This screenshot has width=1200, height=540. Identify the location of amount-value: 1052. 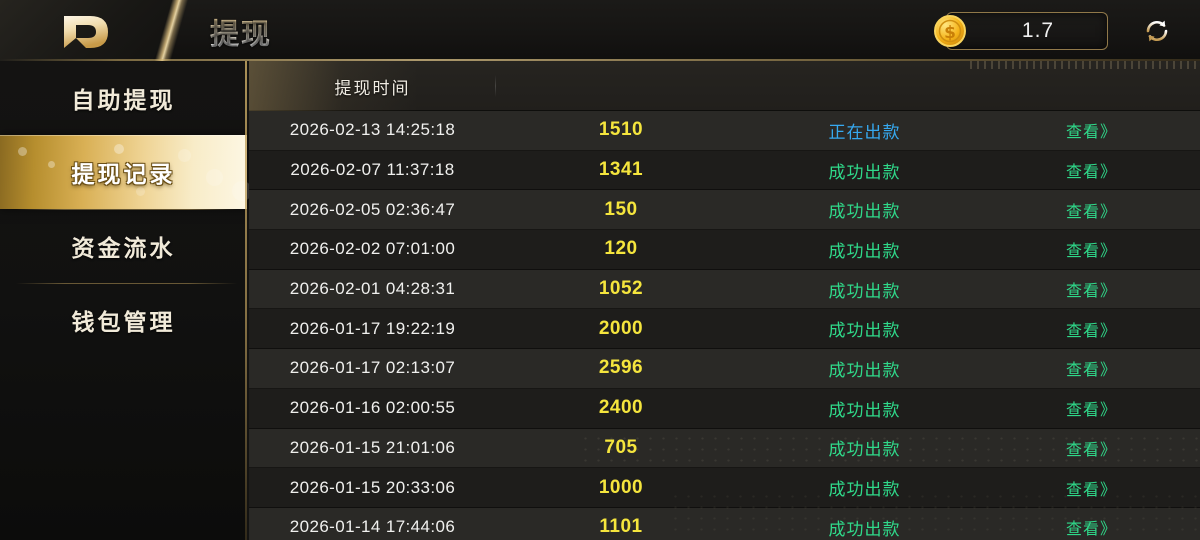
(621, 289).